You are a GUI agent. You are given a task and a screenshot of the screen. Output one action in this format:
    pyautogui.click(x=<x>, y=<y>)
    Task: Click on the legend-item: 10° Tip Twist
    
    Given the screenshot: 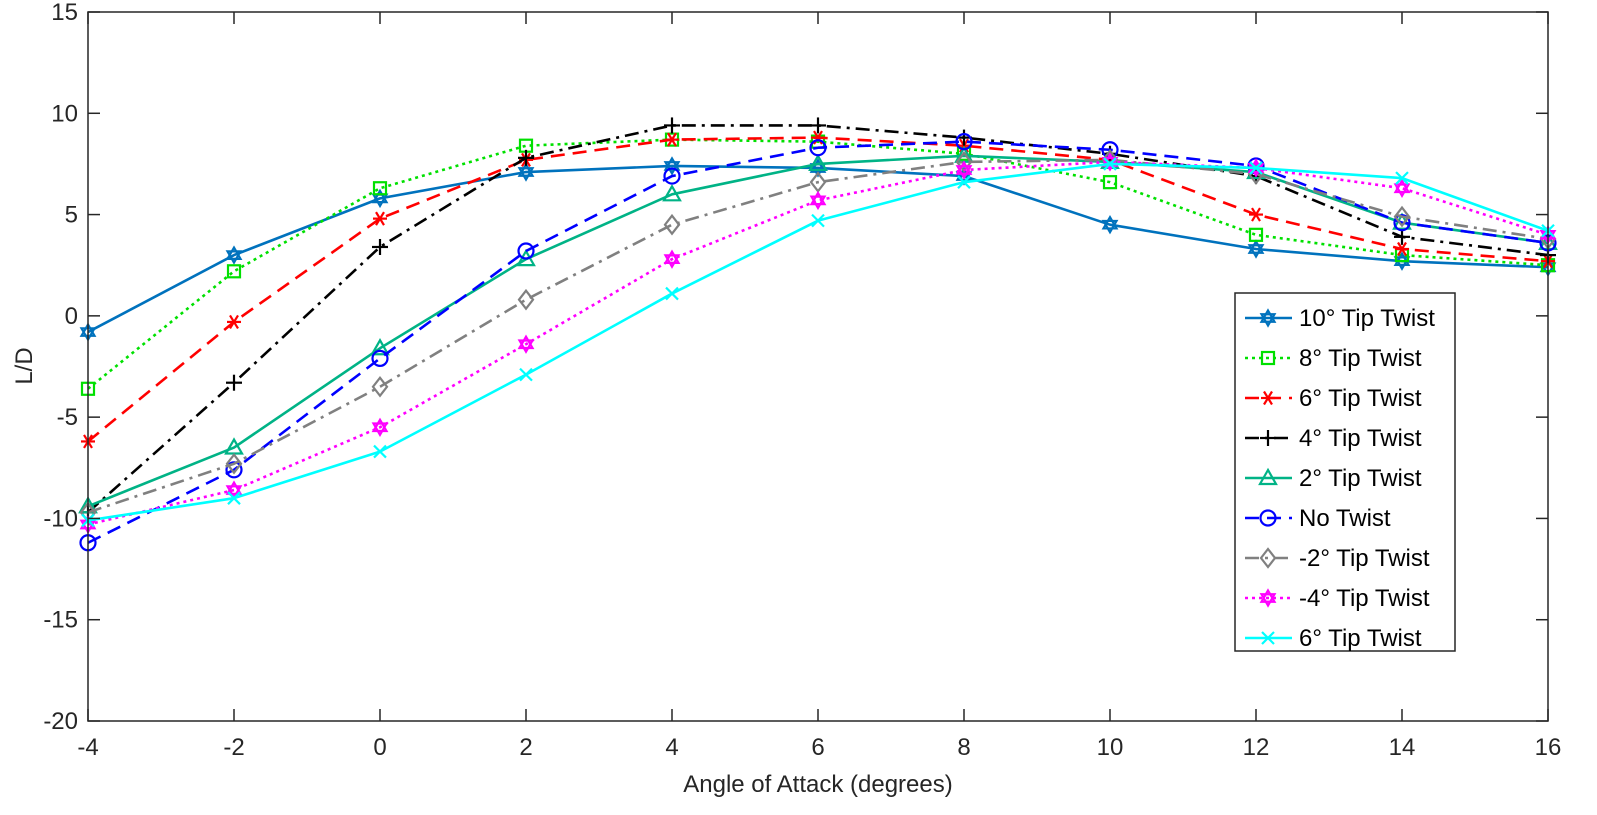 What is the action you would take?
    pyautogui.click(x=1340, y=318)
    